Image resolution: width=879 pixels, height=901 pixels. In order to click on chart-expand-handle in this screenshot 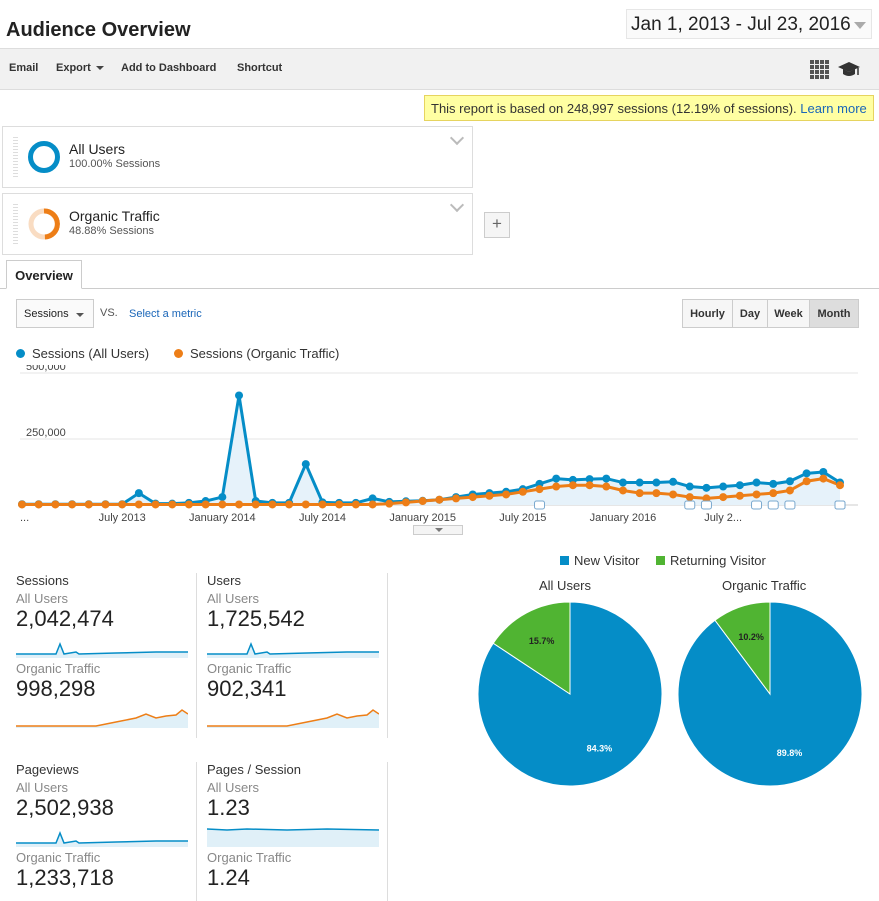, I will do `click(438, 530)`.